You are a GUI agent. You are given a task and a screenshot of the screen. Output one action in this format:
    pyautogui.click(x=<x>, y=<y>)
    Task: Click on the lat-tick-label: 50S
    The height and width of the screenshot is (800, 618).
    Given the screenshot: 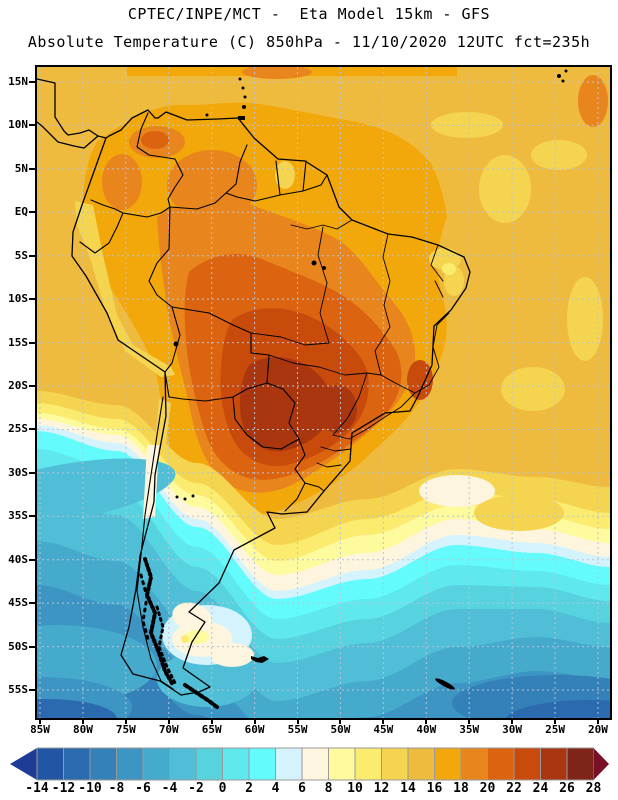 What is the action you would take?
    pyautogui.click(x=18, y=646)
    